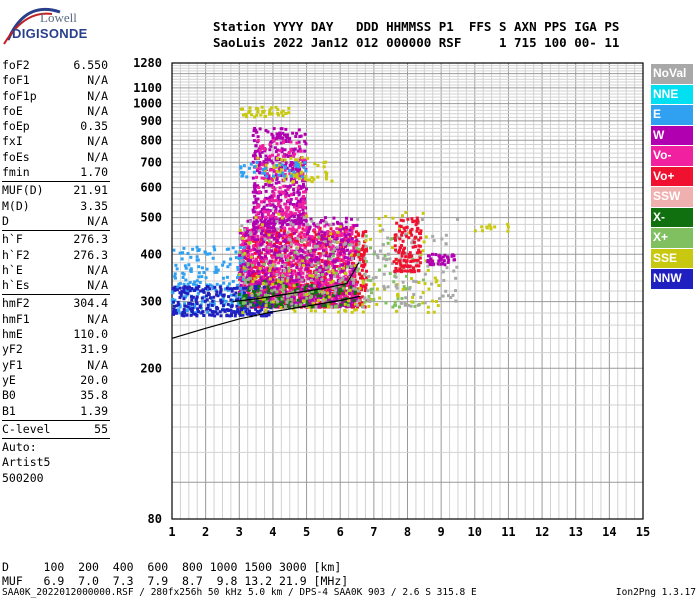  I want to click on param-name: B1, so click(9, 410).